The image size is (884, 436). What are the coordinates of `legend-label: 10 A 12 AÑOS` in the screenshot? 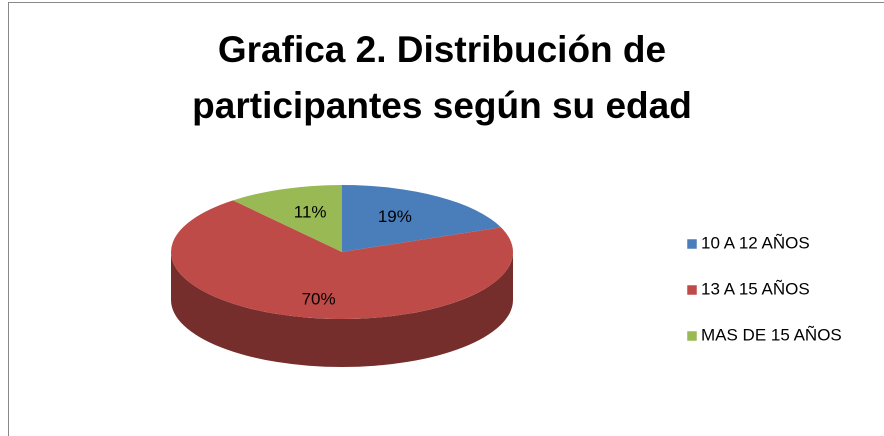 It's located at (755, 242).